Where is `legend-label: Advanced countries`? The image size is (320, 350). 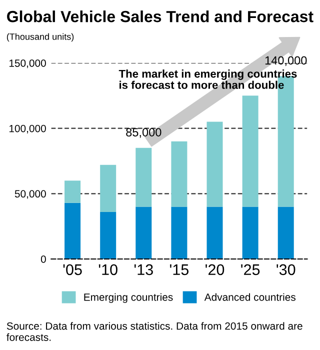 legend-label: Advanced countries is located at coordinates (250, 297).